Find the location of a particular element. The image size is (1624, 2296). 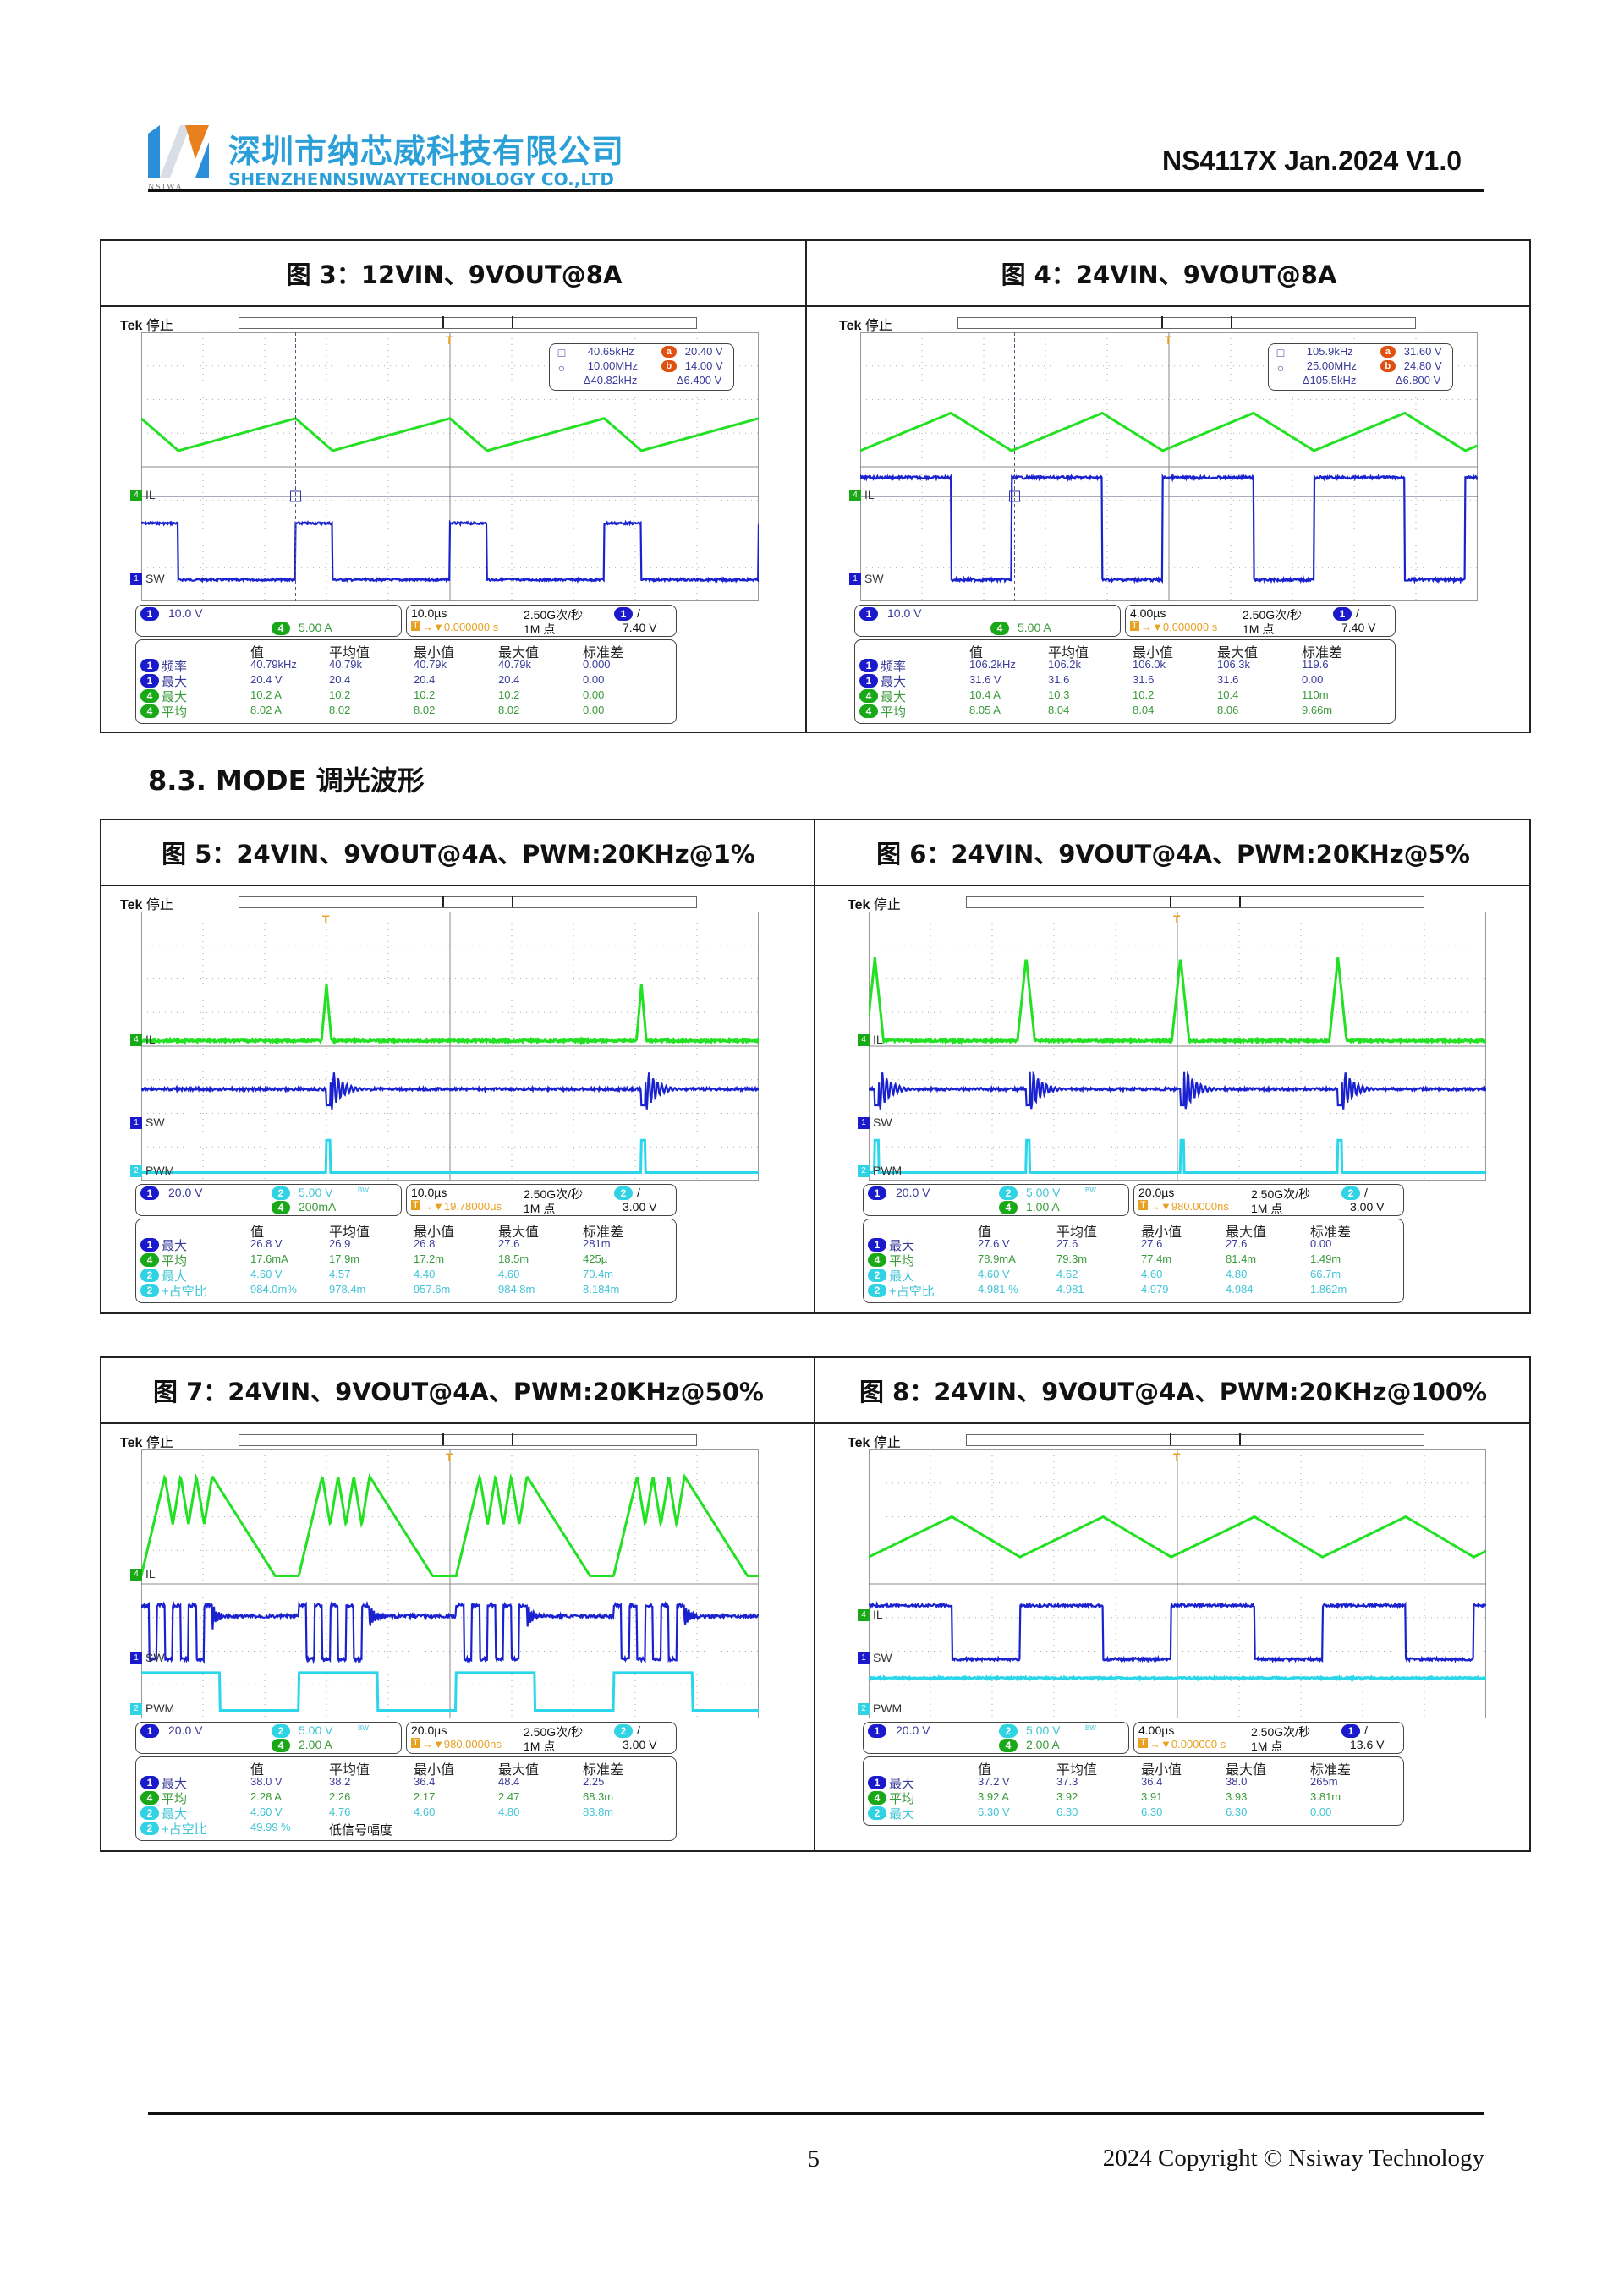

trigger-level: 7.40 V is located at coordinates (1359, 627).